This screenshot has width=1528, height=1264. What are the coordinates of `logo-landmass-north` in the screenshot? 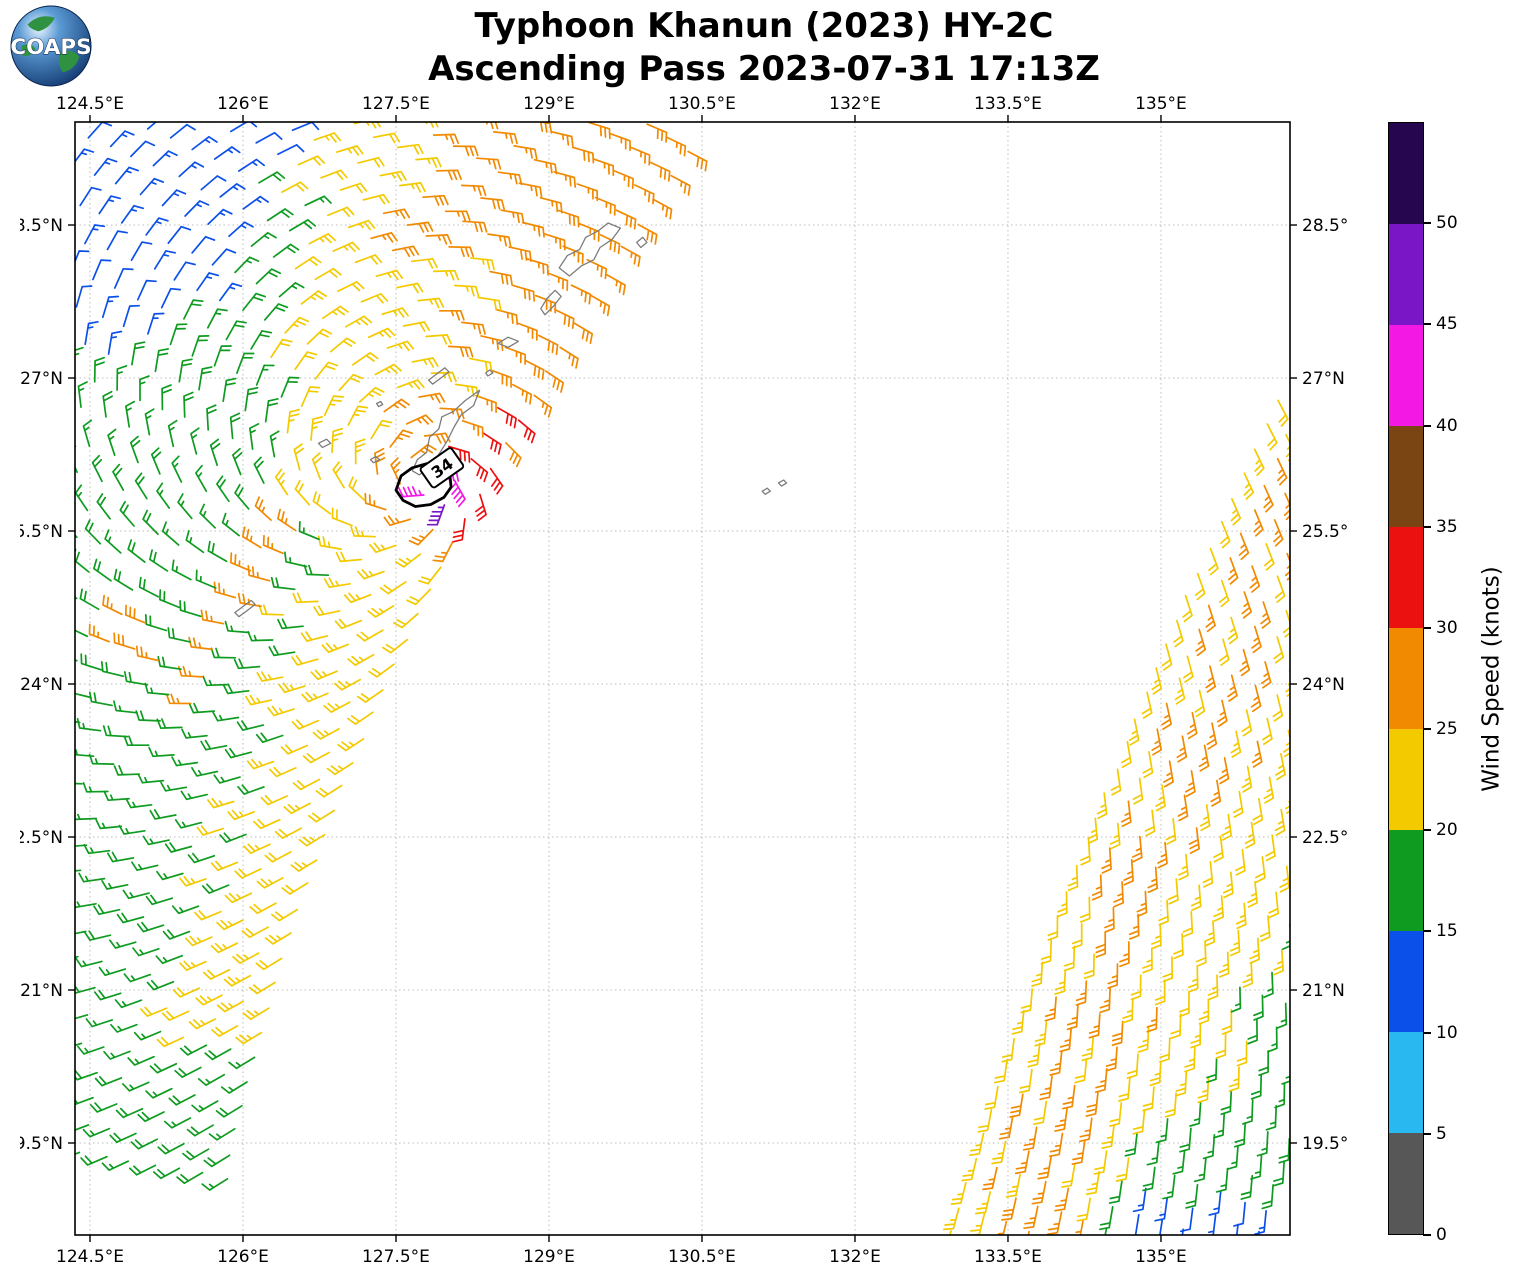 It's located at (41, 24).